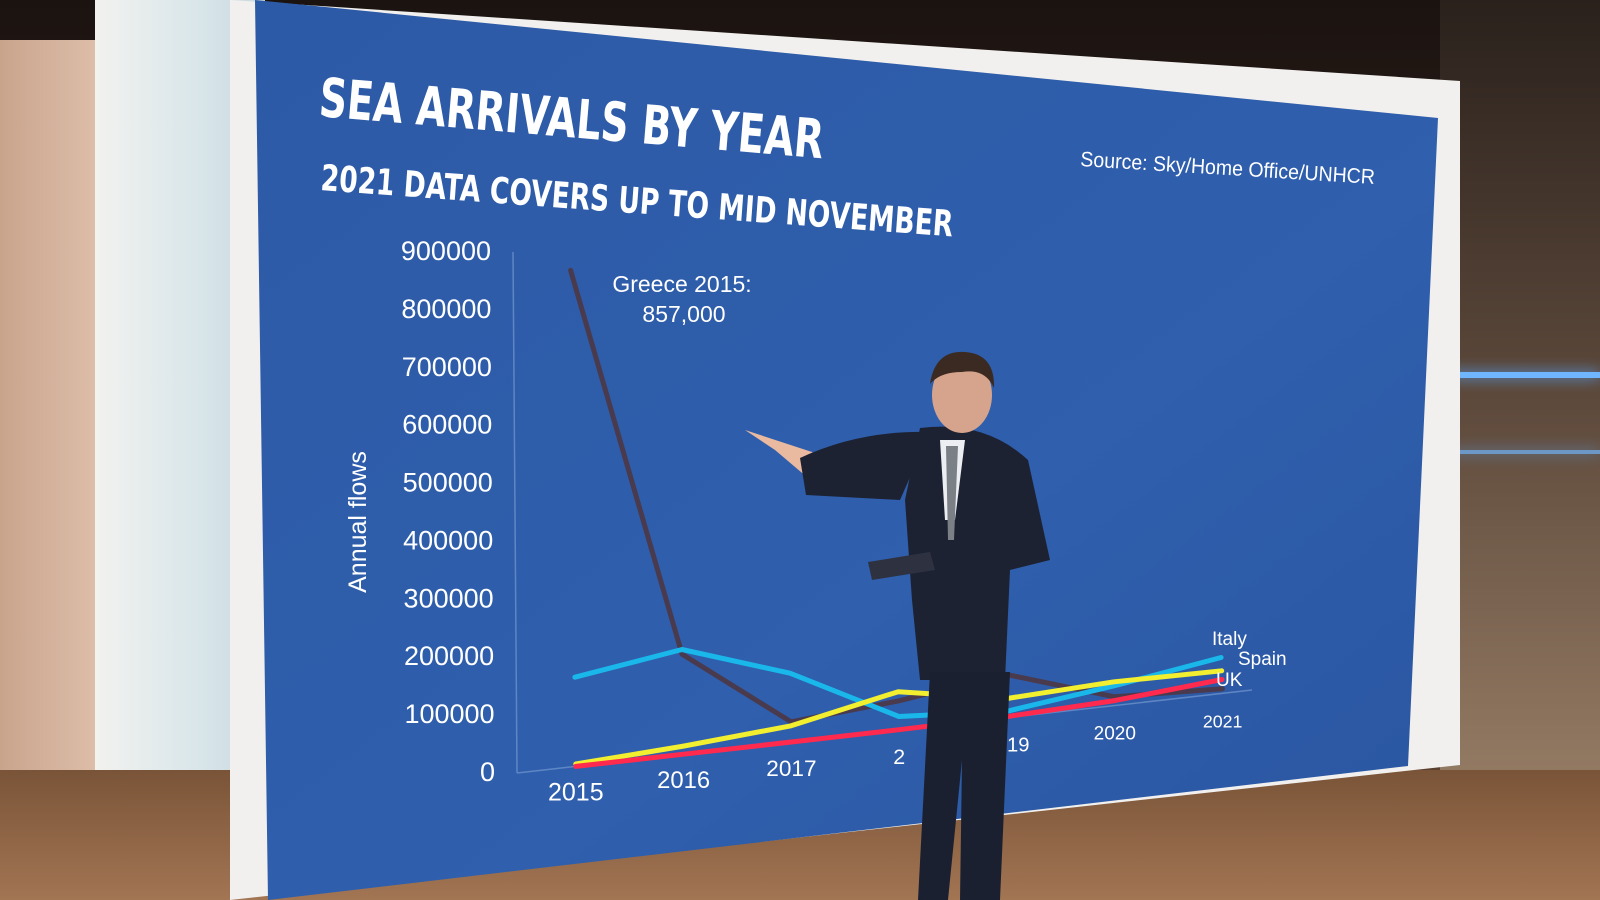 Image resolution: width=1600 pixels, height=900 pixels. Describe the element at coordinates (447, 425) in the screenshot. I see `y-tick-label: 600000` at that location.